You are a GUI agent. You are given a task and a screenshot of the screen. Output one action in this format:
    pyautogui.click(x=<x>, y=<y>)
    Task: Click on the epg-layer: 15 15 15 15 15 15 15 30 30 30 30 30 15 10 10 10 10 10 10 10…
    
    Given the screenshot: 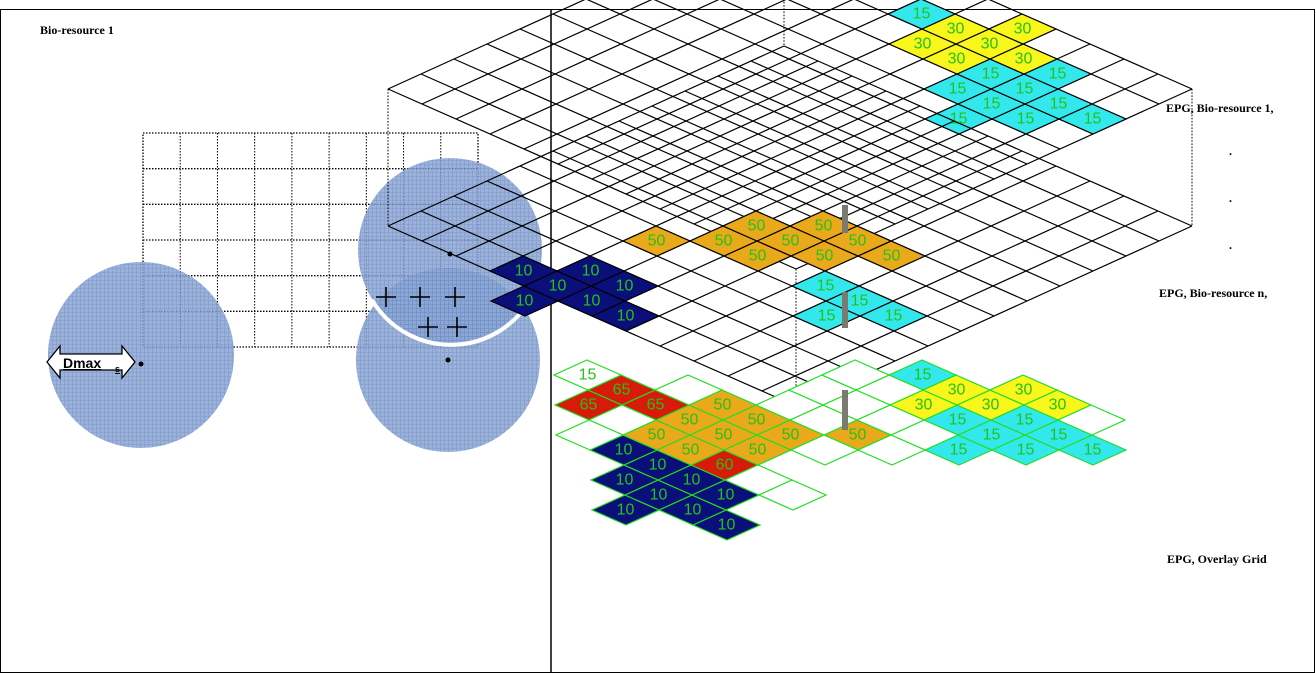 What is the action you would take?
    pyautogui.click(x=840, y=450)
    